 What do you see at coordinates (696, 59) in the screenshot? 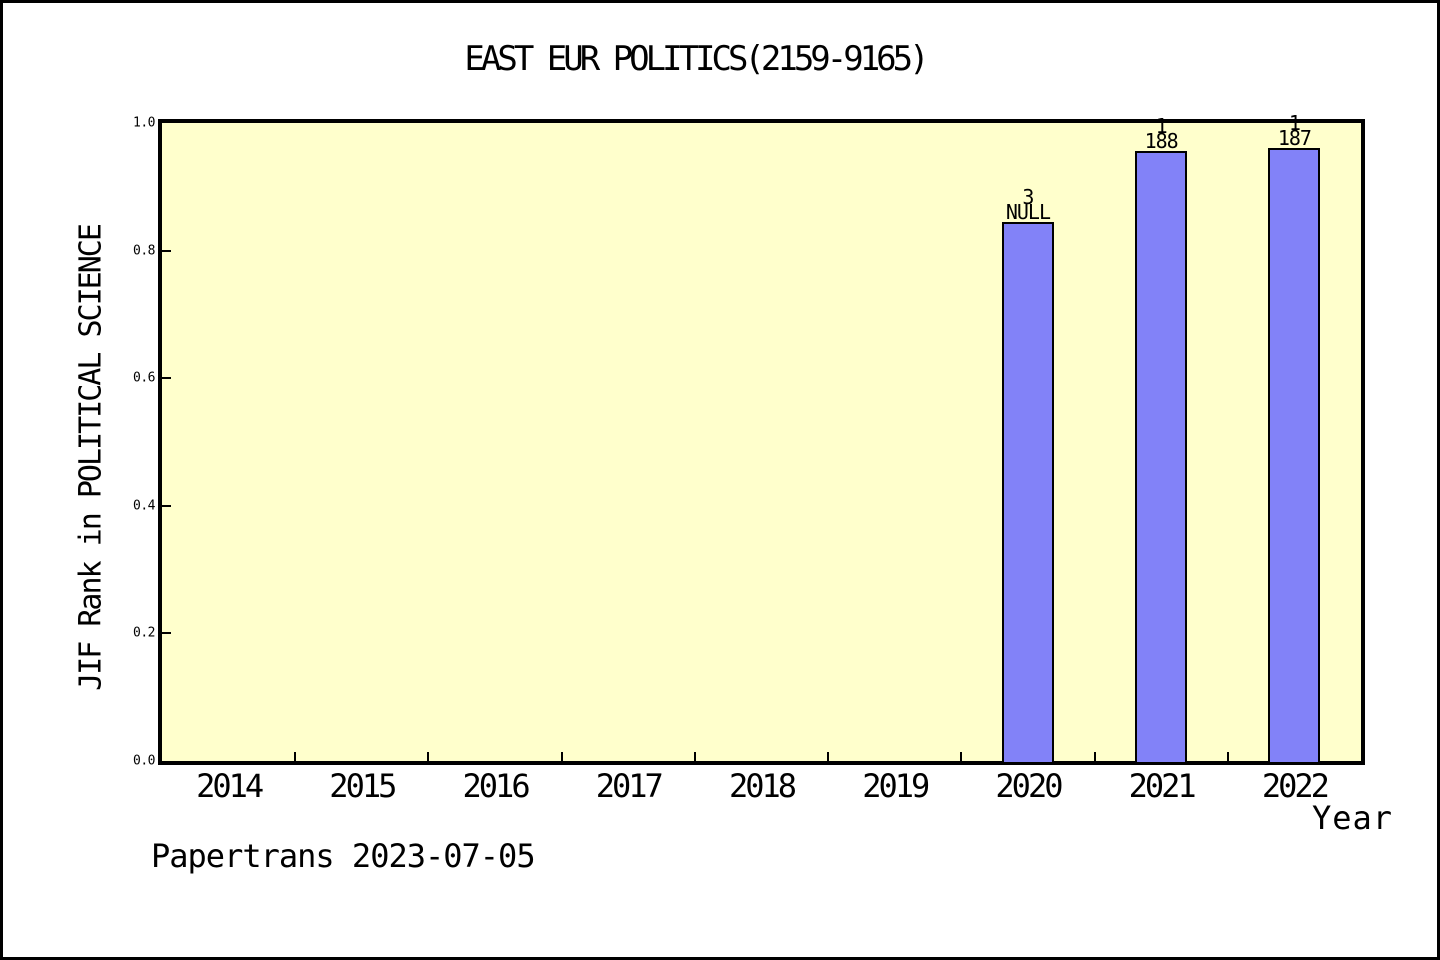
I see `chart-title: EAST EUR POLITICS(2159-9165)` at bounding box center [696, 59].